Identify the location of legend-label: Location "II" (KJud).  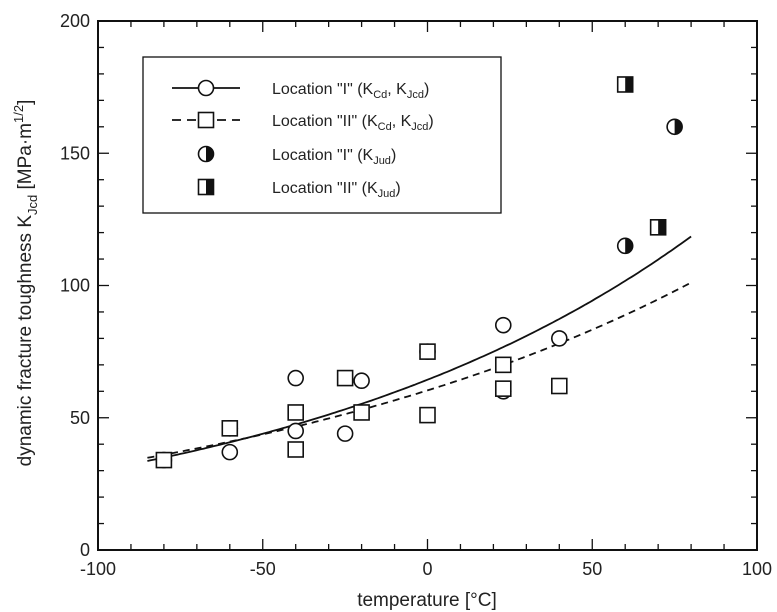
(336, 190).